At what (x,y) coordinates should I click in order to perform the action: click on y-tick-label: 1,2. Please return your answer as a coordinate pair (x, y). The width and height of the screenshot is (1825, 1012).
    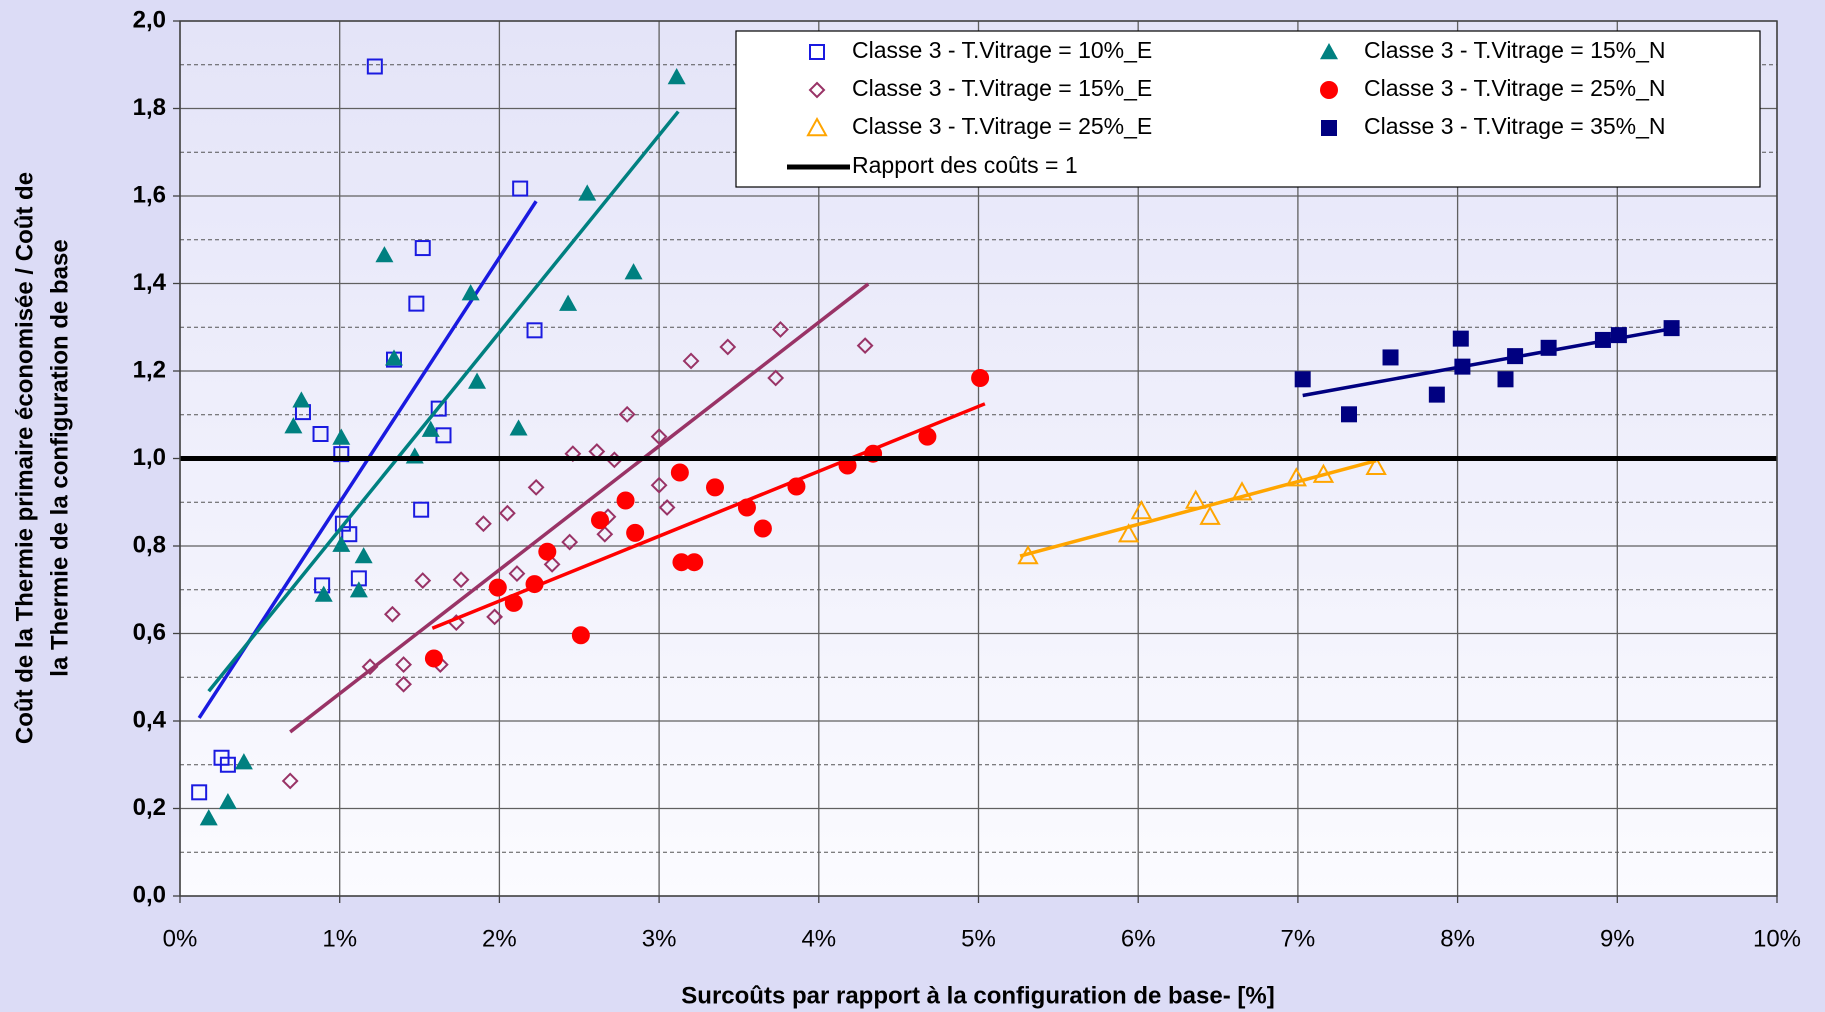
    Looking at the image, I should click on (149, 369).